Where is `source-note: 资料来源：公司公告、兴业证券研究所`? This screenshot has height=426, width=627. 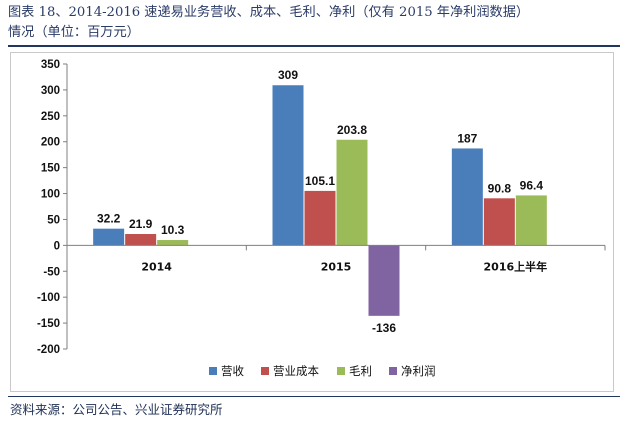 source-note: 资料来源：公司公告、兴业证券研究所 is located at coordinates (116, 409).